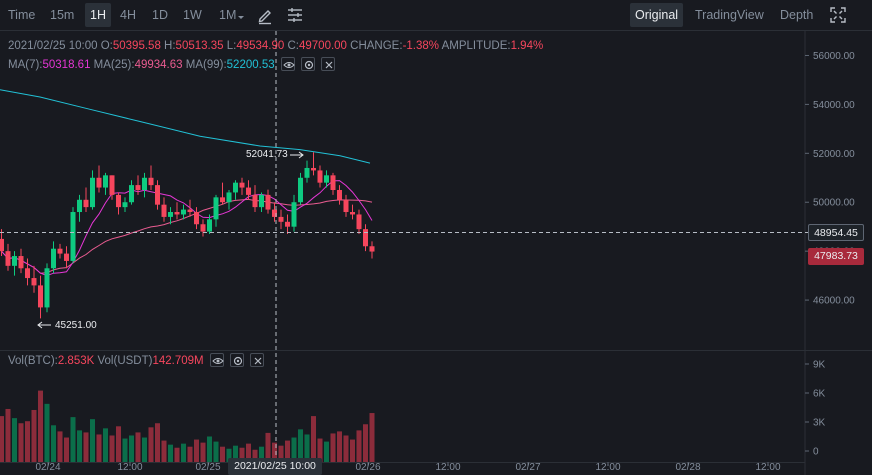 The width and height of the screenshot is (872, 475). Describe the element at coordinates (834, 105) in the screenshot. I see `price-tick-label: 54000.00` at that location.